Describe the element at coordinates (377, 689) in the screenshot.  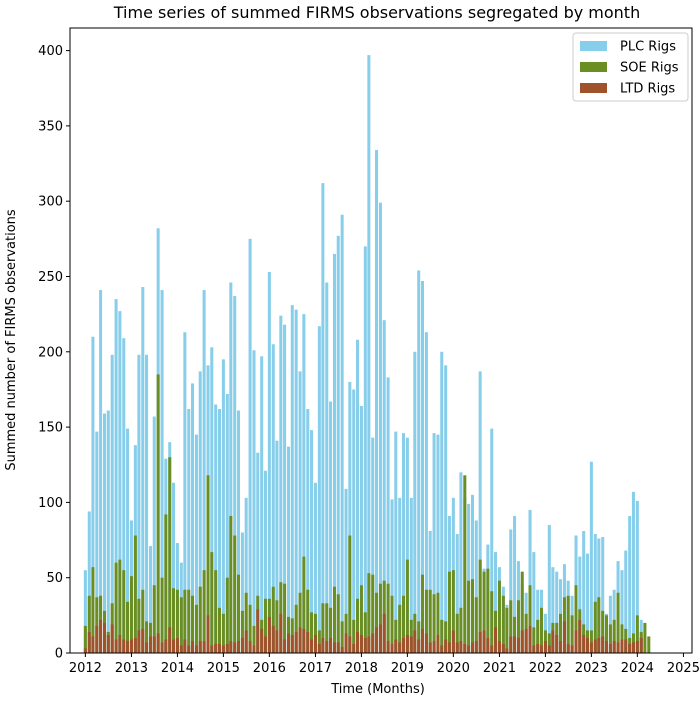
I see `x-axis-label: Time (Months)` at that location.